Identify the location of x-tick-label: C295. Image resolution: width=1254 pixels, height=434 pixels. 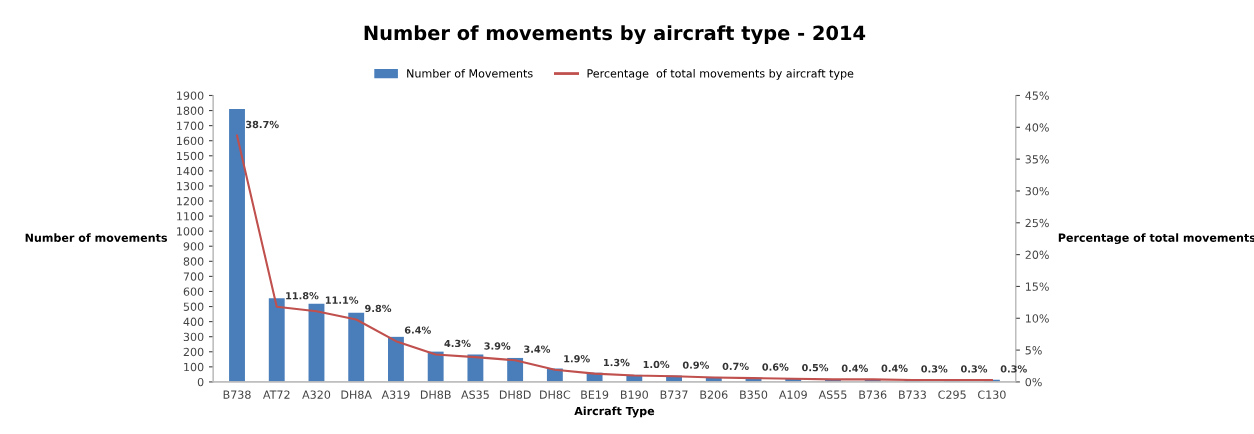
(952, 394).